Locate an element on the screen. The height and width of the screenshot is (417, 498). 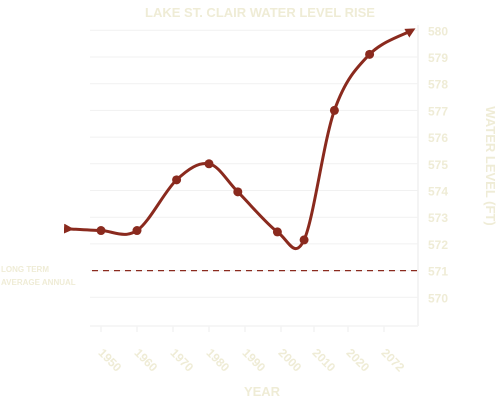
y-tick-label-570: 570 is located at coordinates (438, 298).